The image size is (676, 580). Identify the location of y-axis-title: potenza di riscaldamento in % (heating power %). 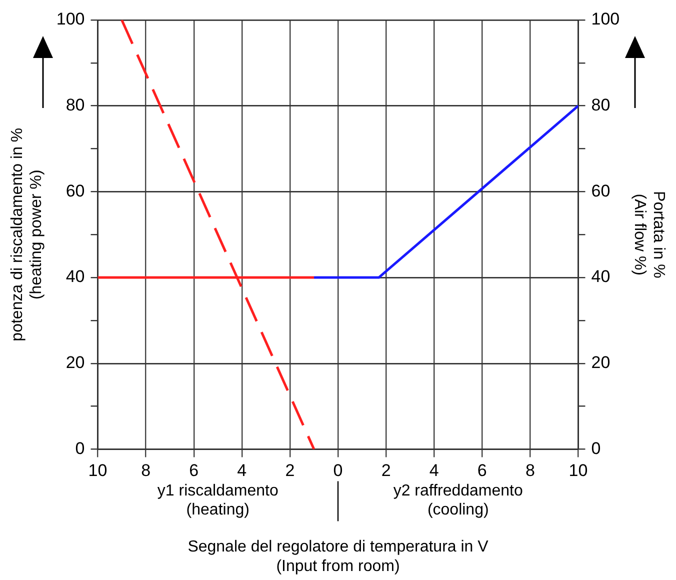
(27, 235).